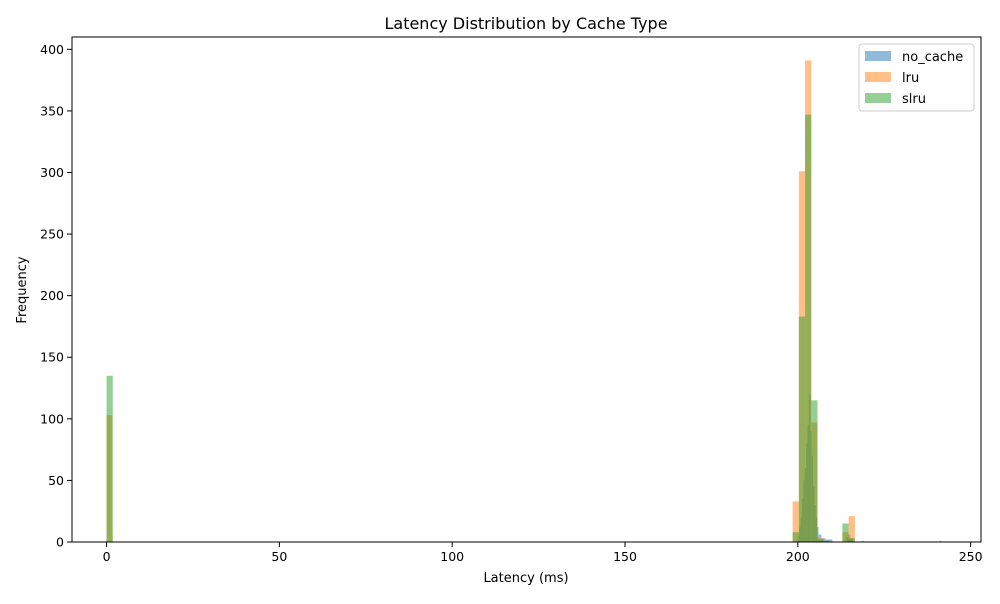 Image resolution: width=1000 pixels, height=604 pixels. What do you see at coordinates (932, 57) in the screenshot?
I see `legend-label-no_cache: no_cache` at bounding box center [932, 57].